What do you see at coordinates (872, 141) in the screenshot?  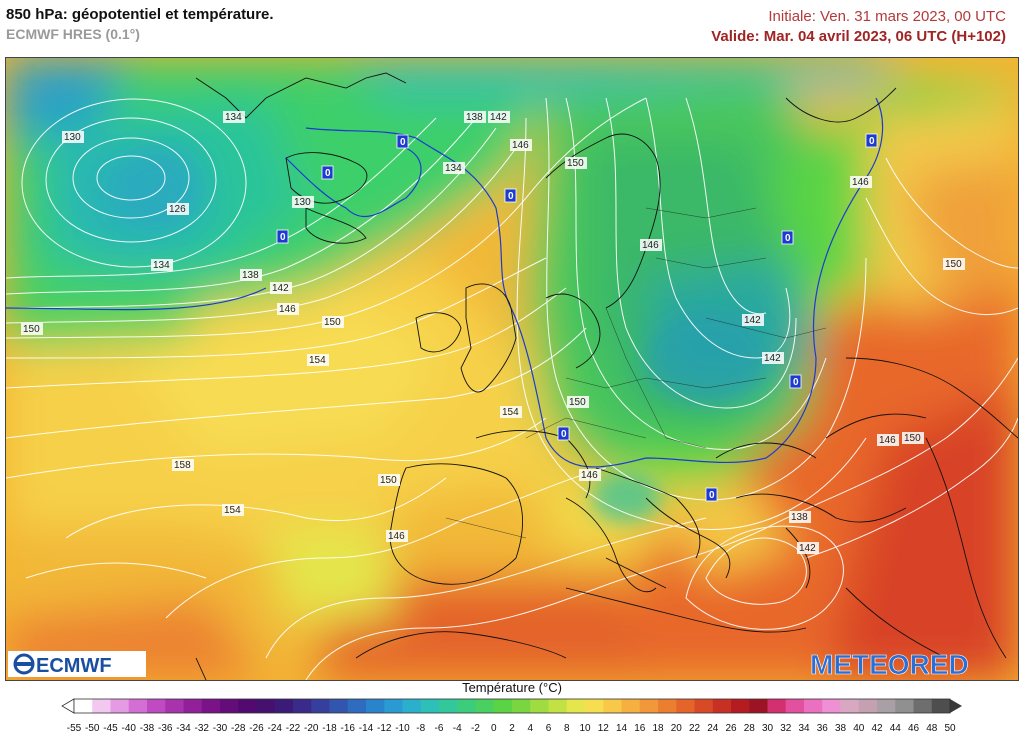 I see `zero-label-russia-north: 0` at bounding box center [872, 141].